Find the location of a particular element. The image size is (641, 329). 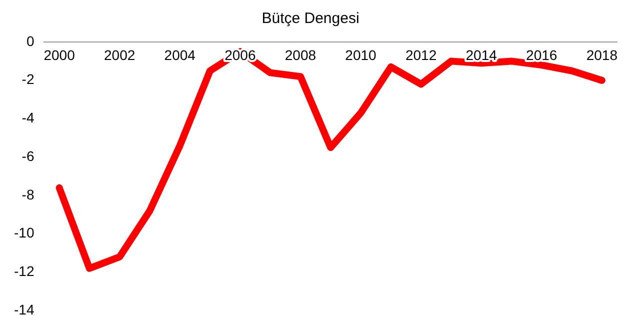

y-tick-label: 0 is located at coordinates (30, 40).